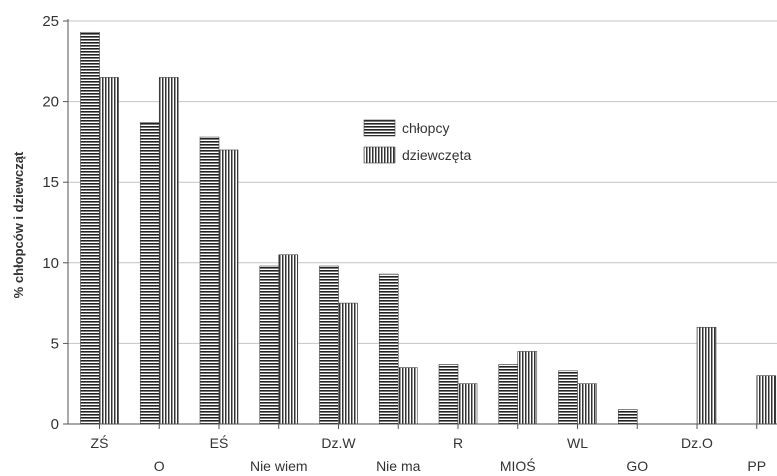  I want to click on legend-swatch-chlopcy, so click(379, 128).